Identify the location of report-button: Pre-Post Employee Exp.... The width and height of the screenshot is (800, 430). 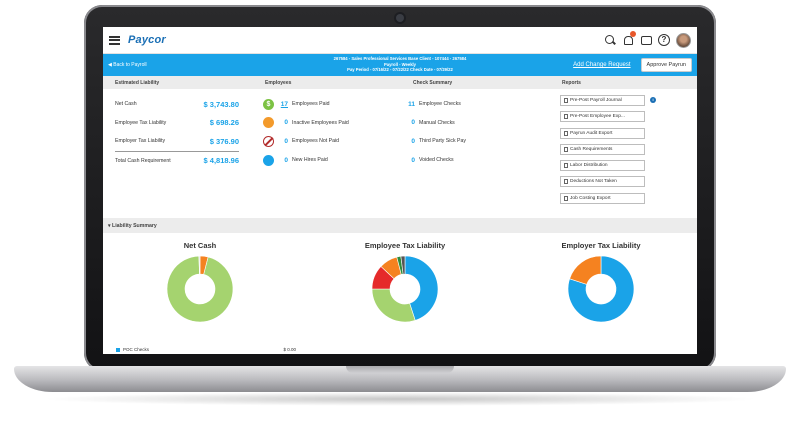
(602, 117).